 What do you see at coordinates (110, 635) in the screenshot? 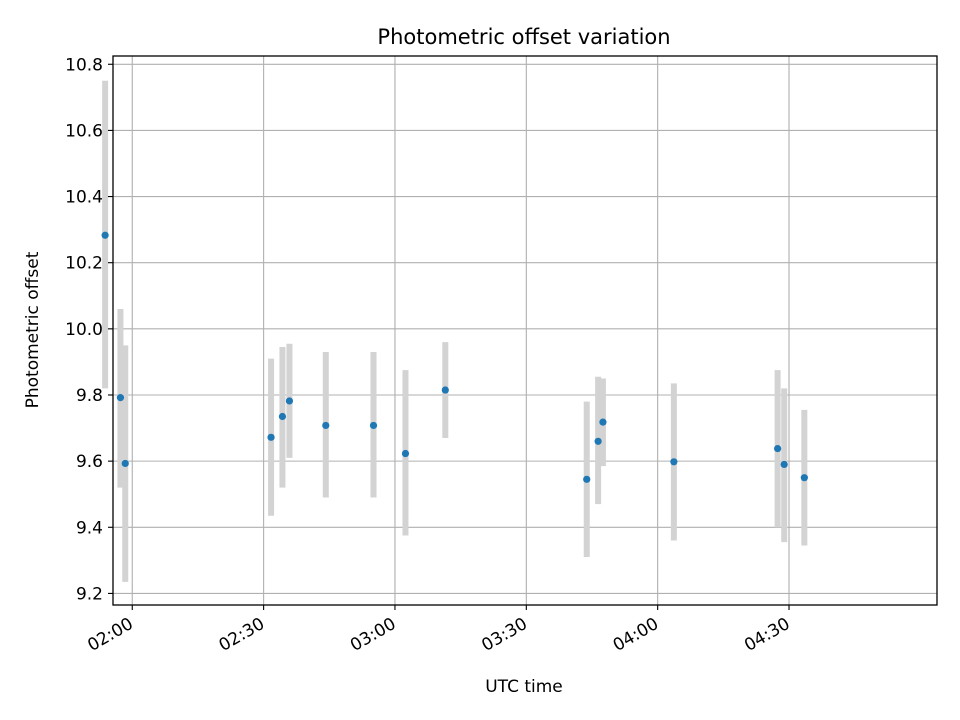
I see `x-tick-label: 02:00` at bounding box center [110, 635].